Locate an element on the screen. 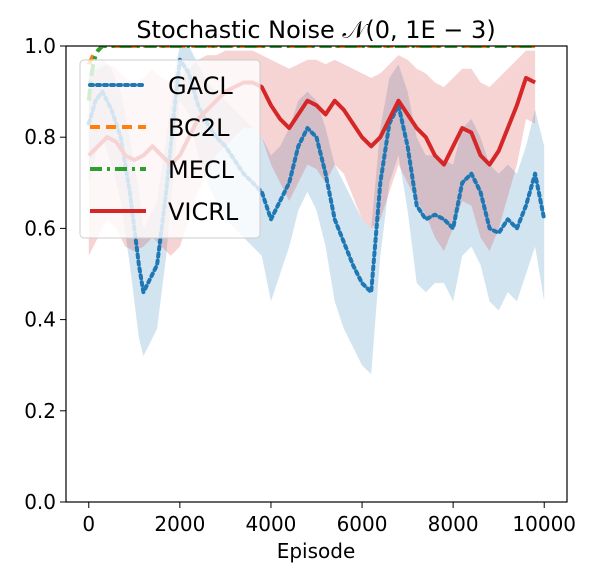 The image size is (600, 580). legend-label-vicrl: VICRL is located at coordinates (203, 212).